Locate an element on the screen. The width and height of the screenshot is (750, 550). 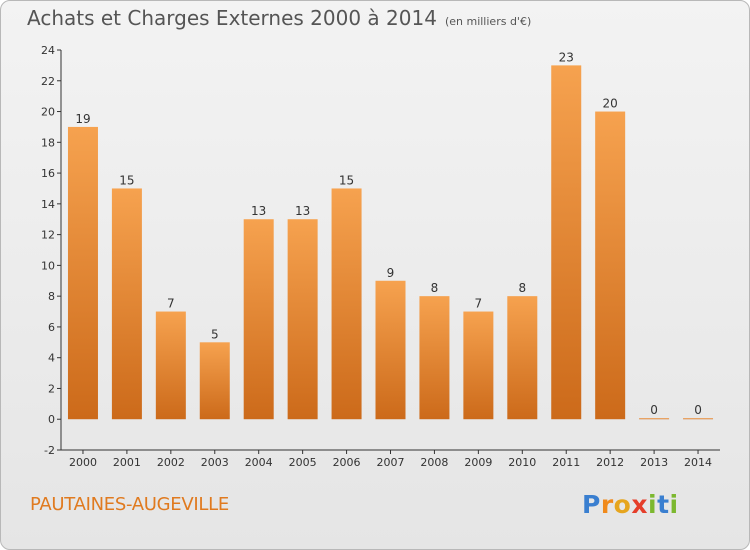
y-tick-label: 24 is located at coordinates (48, 50).